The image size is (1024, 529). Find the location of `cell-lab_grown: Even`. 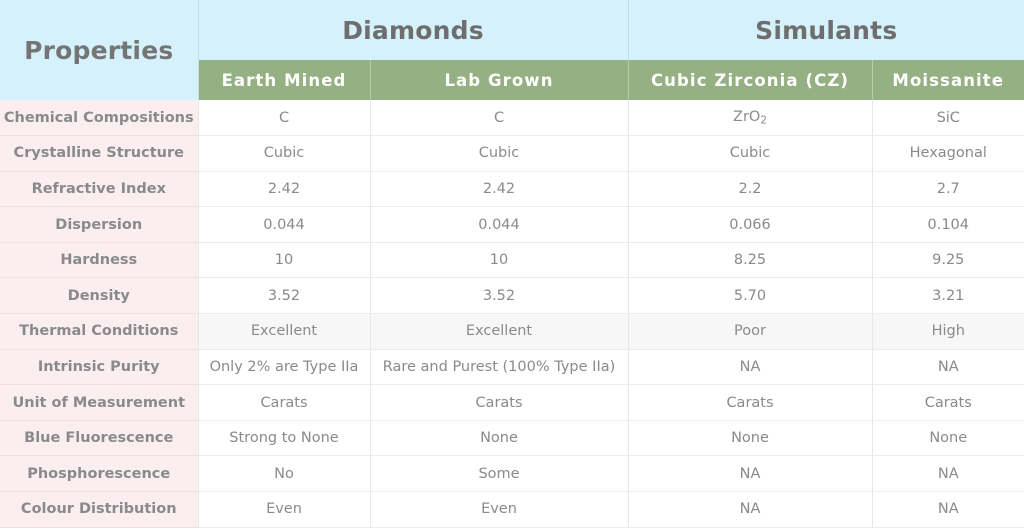

cell-lab_grown: Even is located at coordinates (499, 509).